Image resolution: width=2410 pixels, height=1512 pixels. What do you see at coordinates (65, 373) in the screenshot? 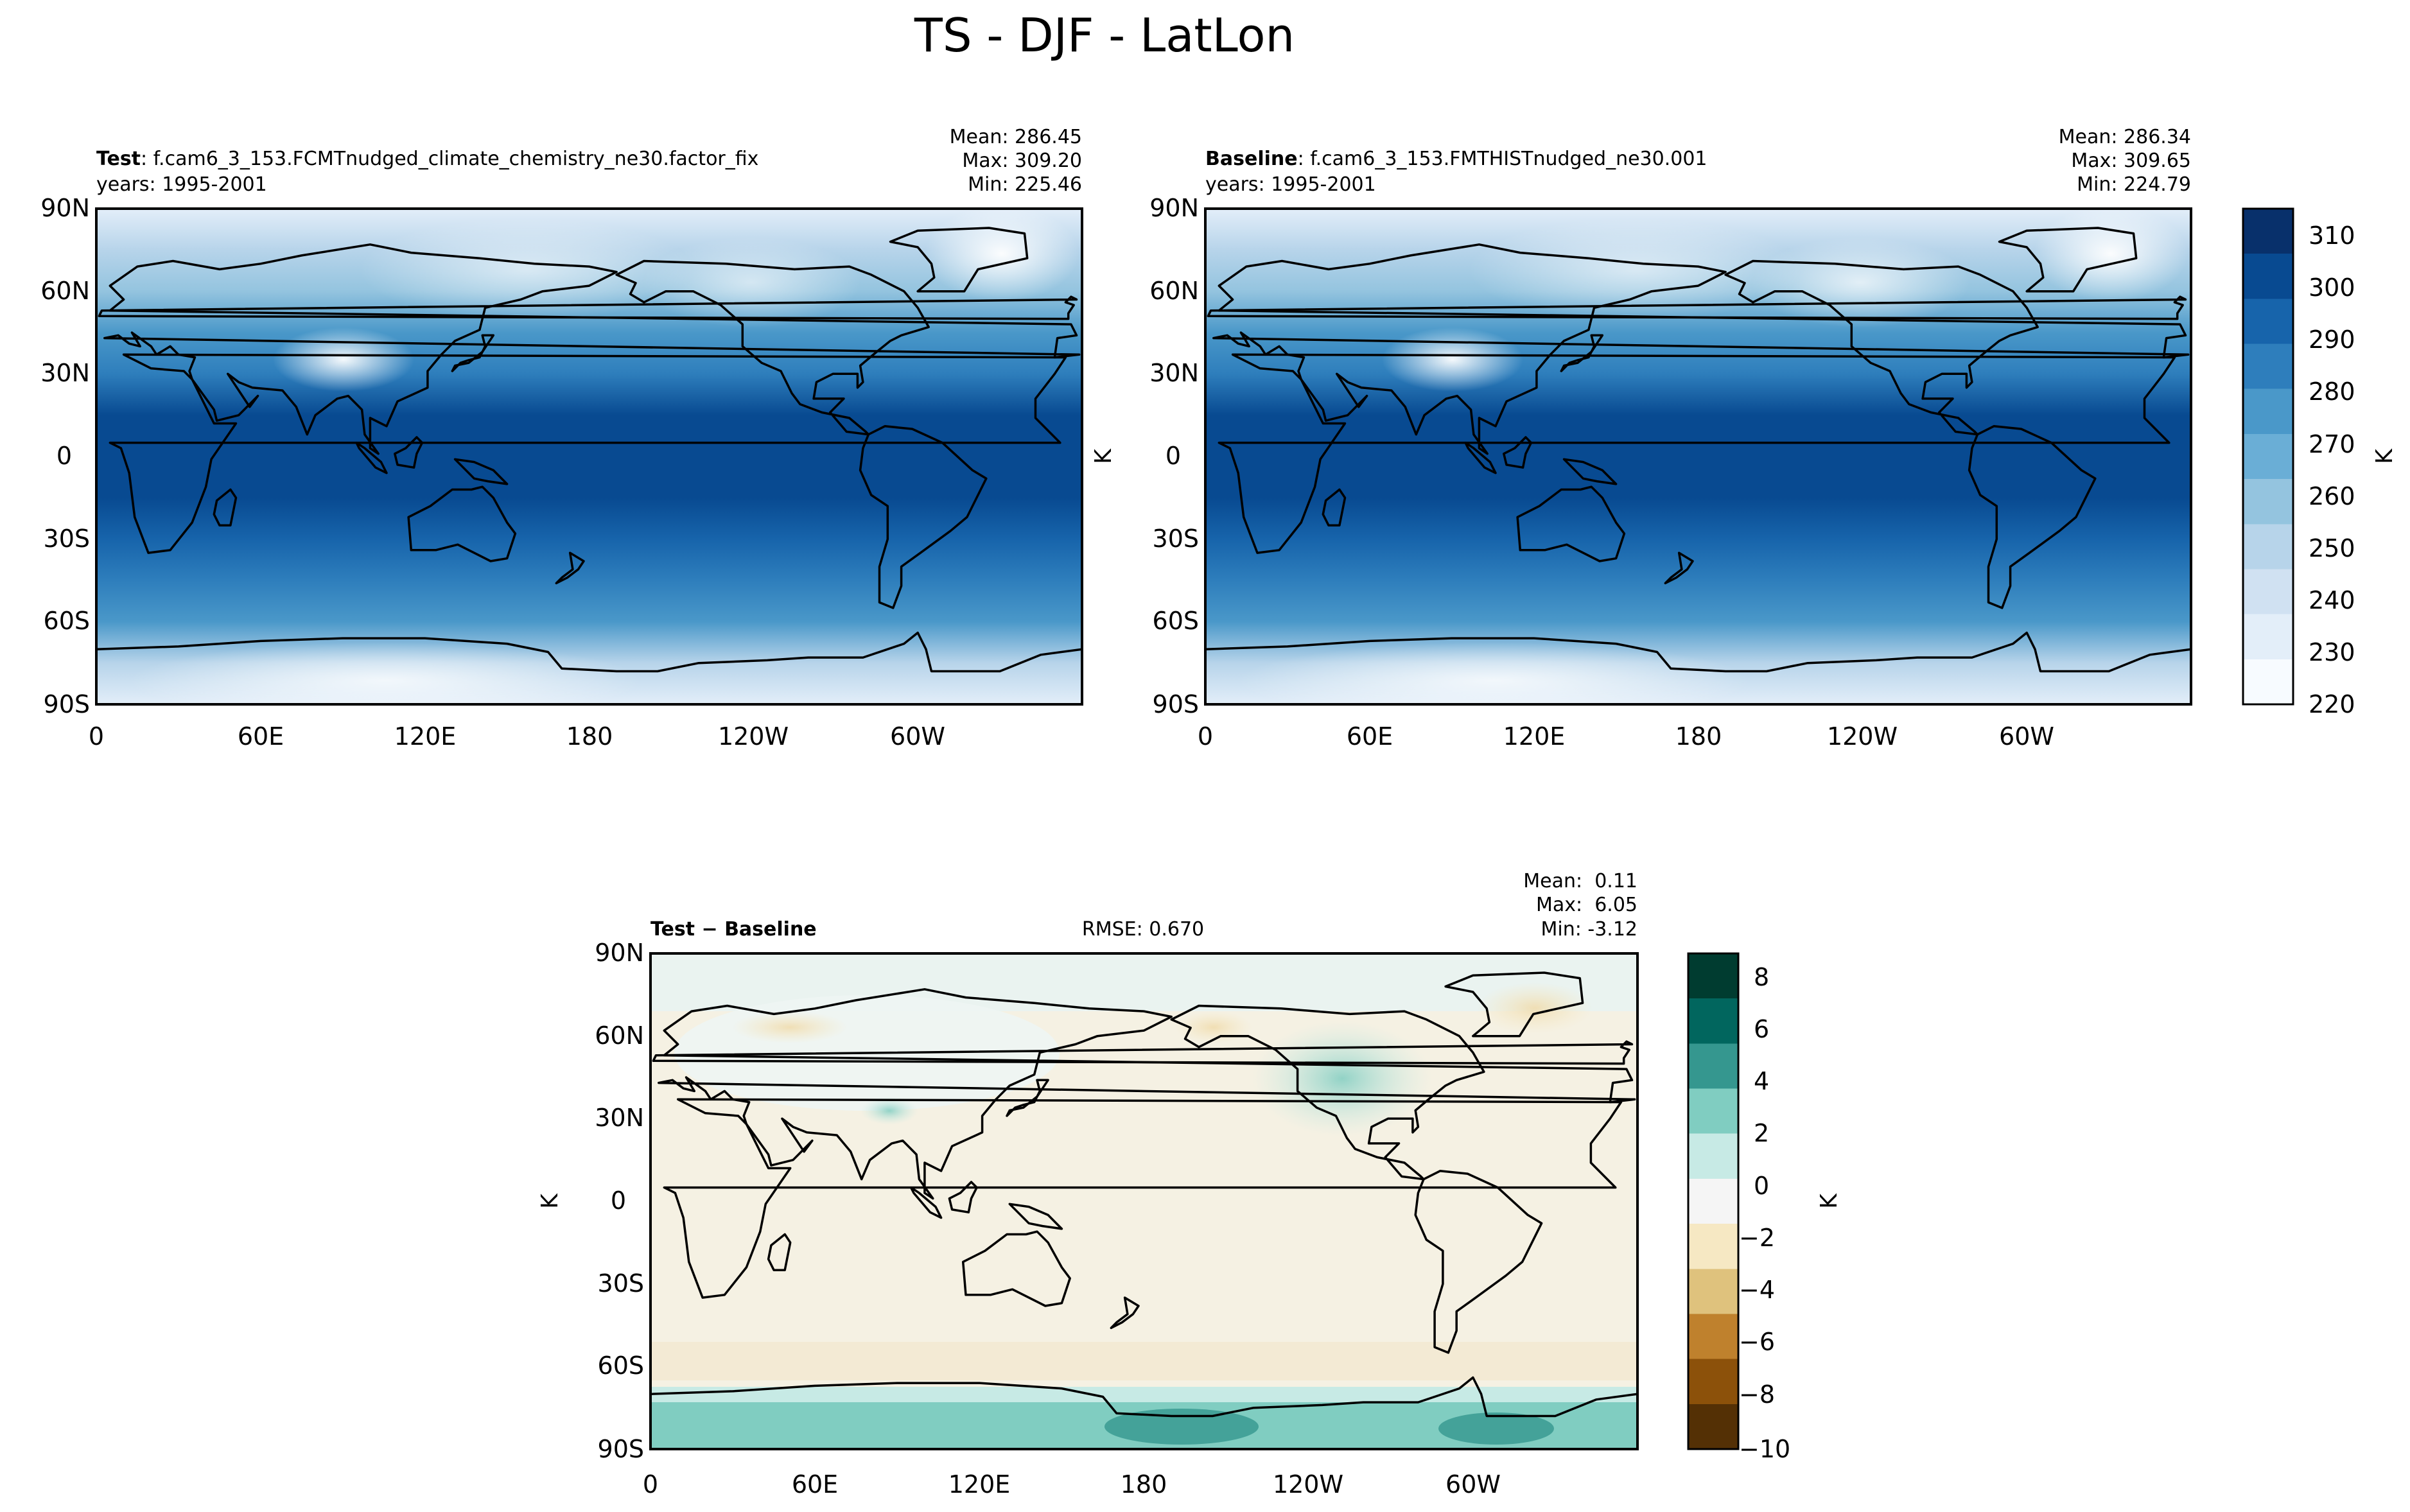
I see `test-ytick: 30N` at bounding box center [65, 373].